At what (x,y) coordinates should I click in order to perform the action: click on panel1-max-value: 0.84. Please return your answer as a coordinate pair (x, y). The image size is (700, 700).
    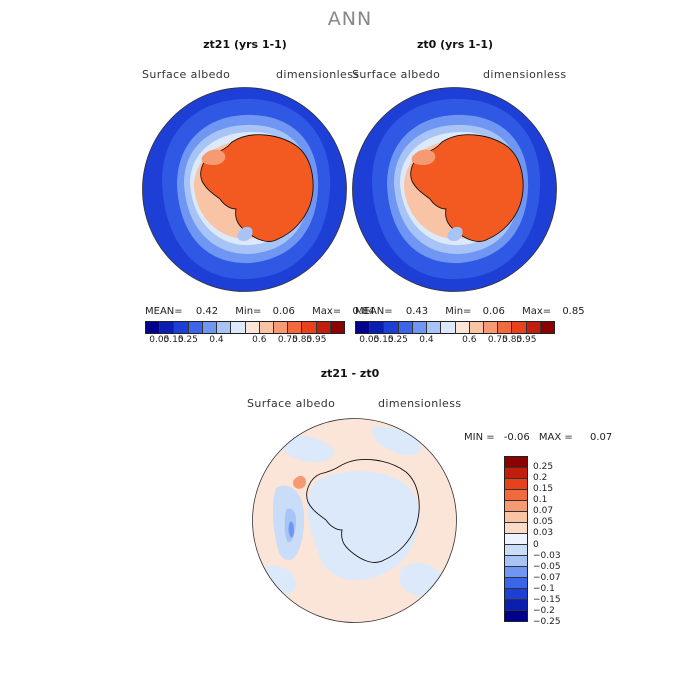
    Looking at the image, I should click on (363, 311).